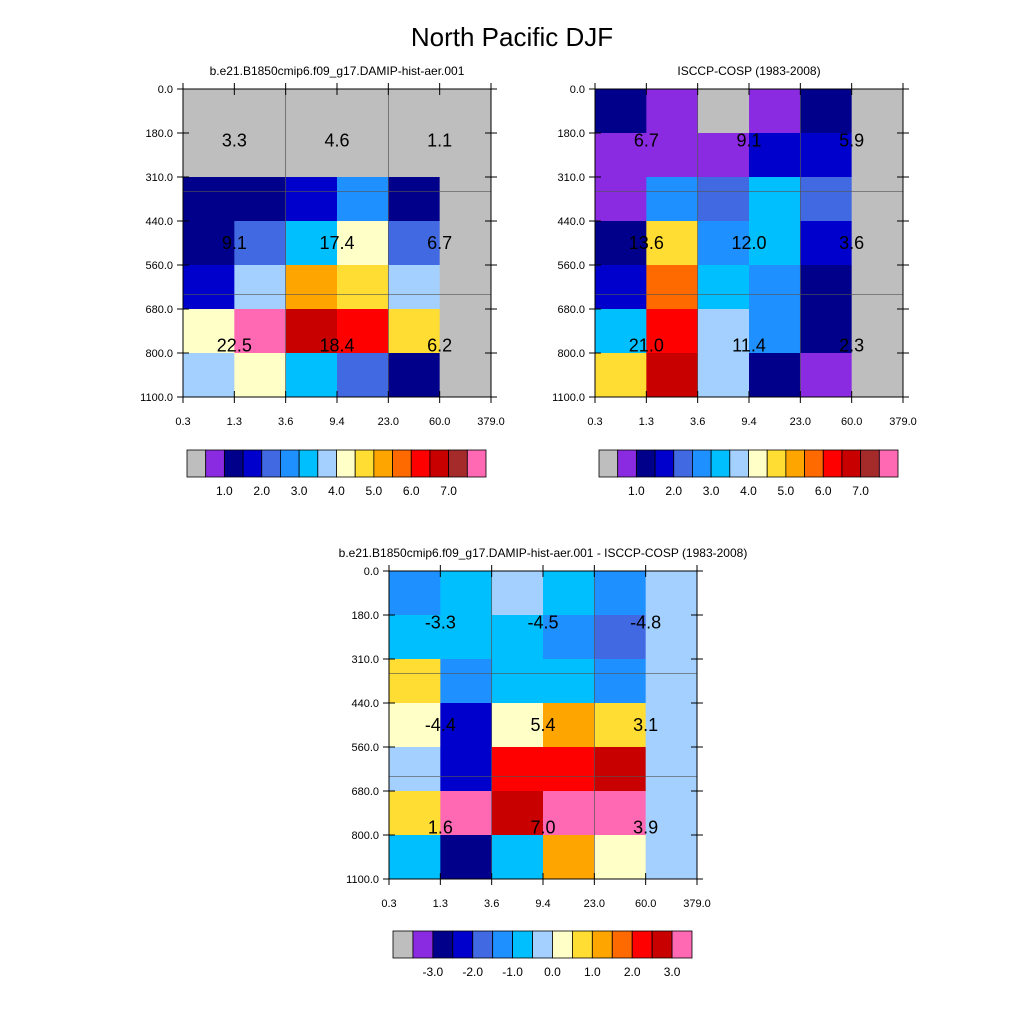 This screenshot has width=1024, height=1024. Describe the element at coordinates (336, 243) in the screenshot. I see `box-value-label: 17.4` at that location.